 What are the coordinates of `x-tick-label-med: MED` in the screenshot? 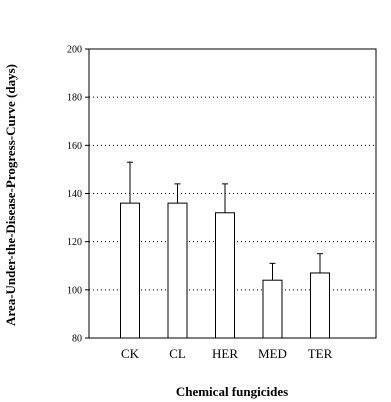 It's located at (272, 353).